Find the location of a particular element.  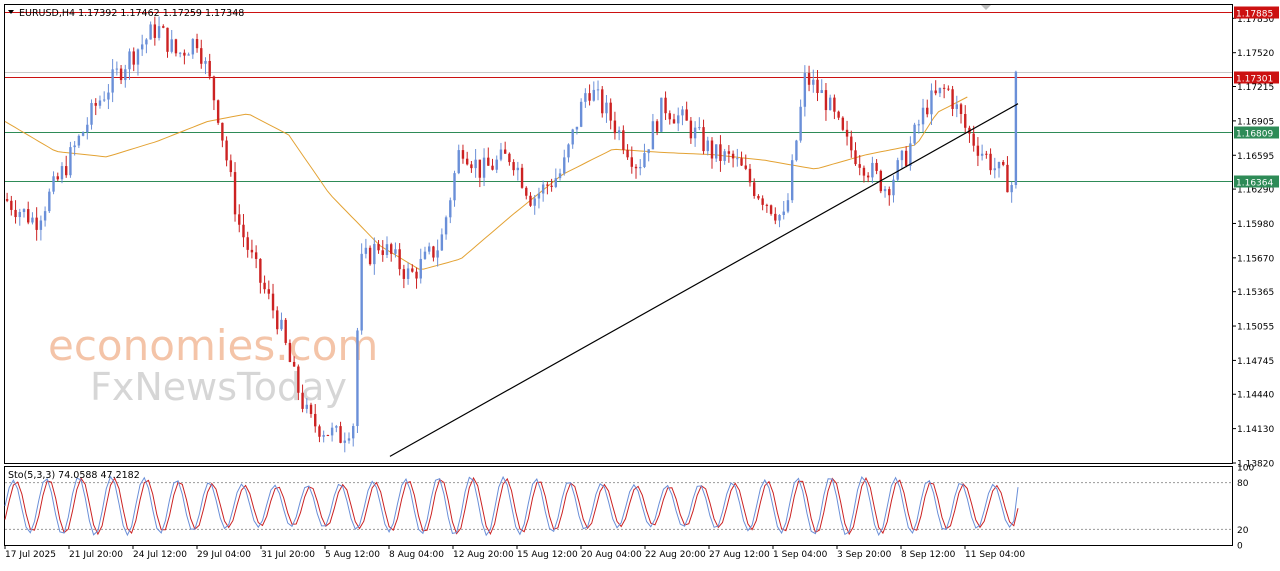

price-tick-label-1.15670: 1.15670 is located at coordinates (1255, 259).